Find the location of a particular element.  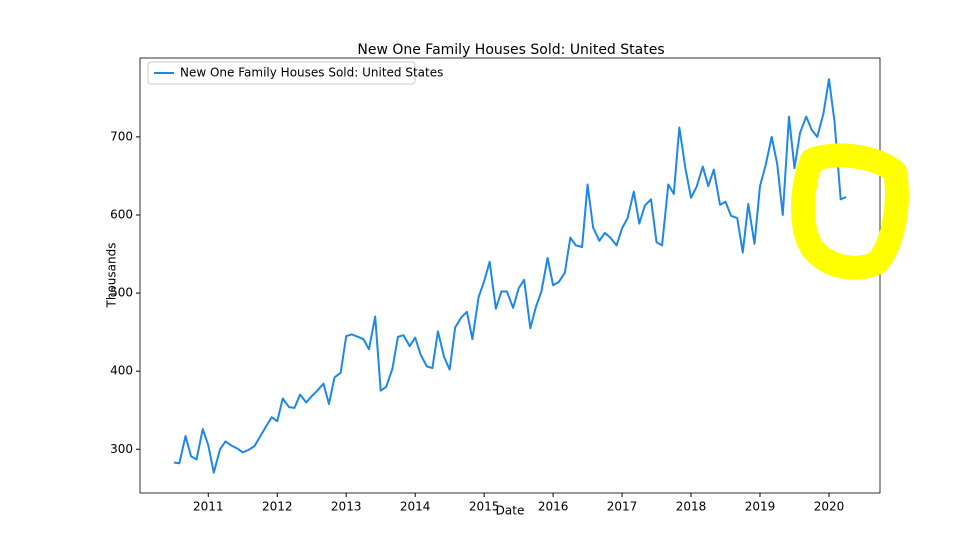

y-tick-label: 600 is located at coordinates (121, 214).